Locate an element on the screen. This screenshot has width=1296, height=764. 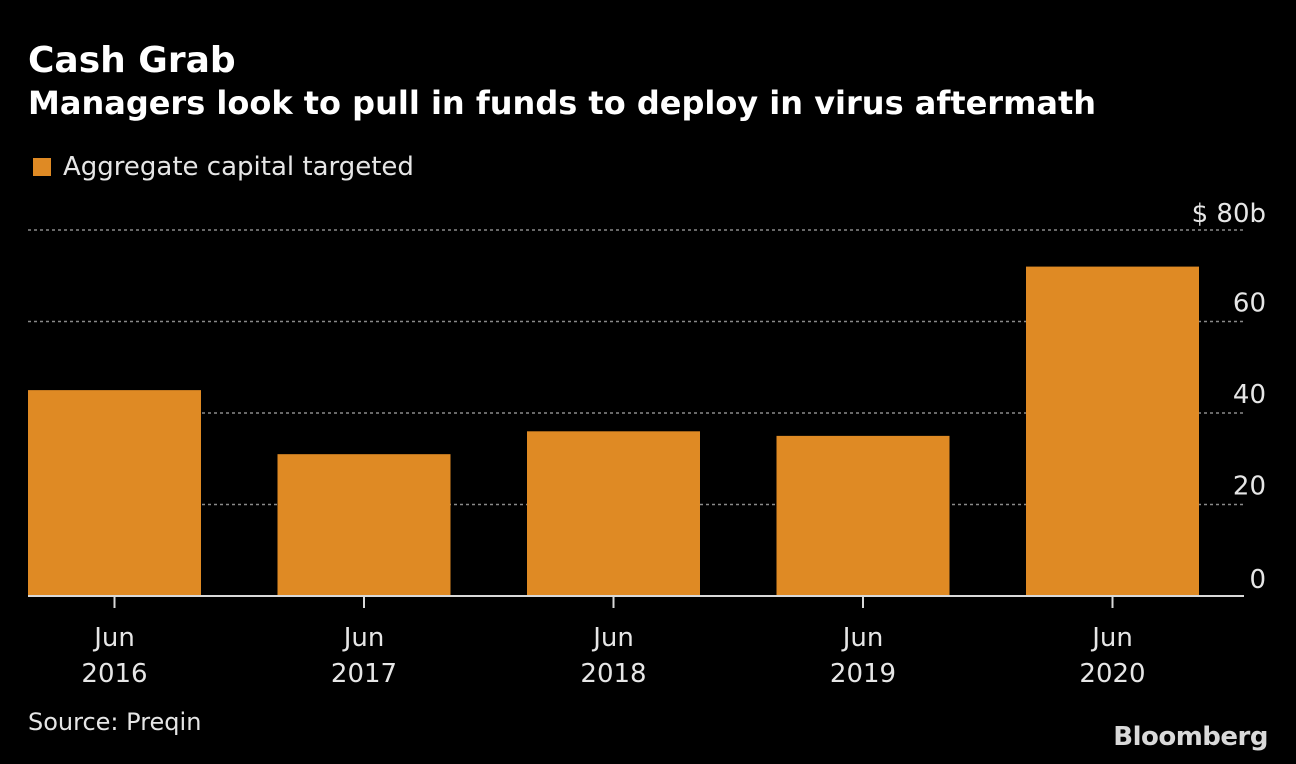
x-tick-label: 2018 is located at coordinates (613, 674).